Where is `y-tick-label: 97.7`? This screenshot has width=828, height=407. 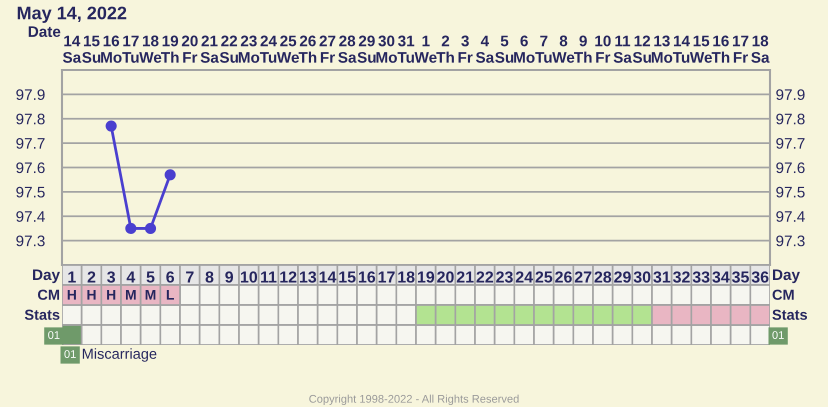
y-tick-label: 97.7 is located at coordinates (30, 143).